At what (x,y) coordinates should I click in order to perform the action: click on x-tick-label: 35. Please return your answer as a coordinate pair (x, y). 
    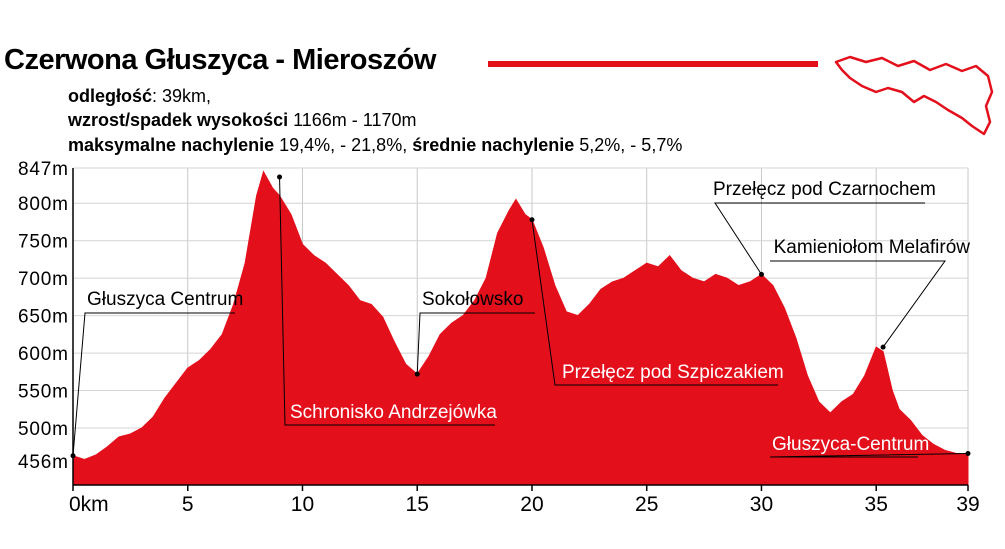
    Looking at the image, I should click on (876, 504).